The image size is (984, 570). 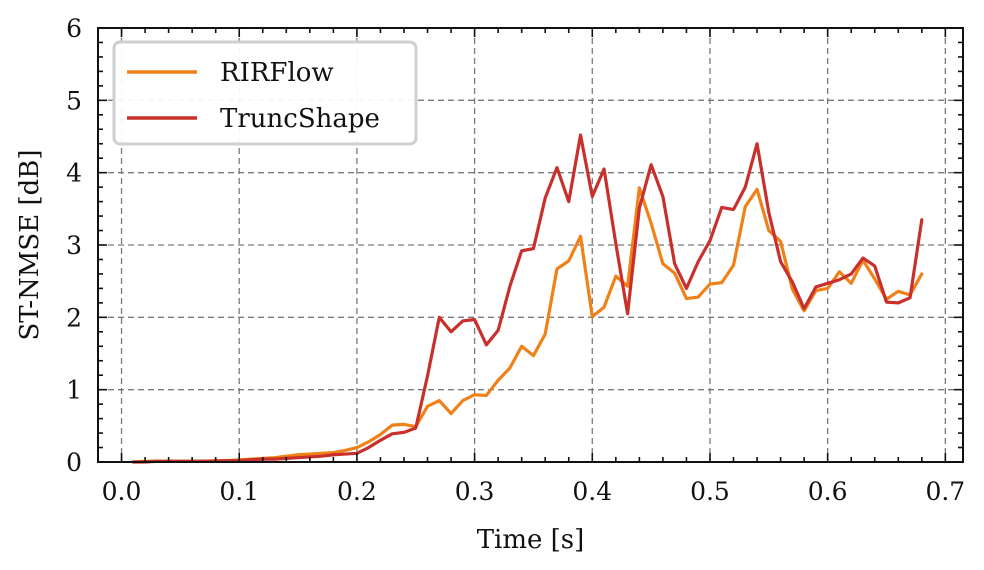 What do you see at coordinates (945, 491) in the screenshot?
I see `x-tick-label-7: 0.7` at bounding box center [945, 491].